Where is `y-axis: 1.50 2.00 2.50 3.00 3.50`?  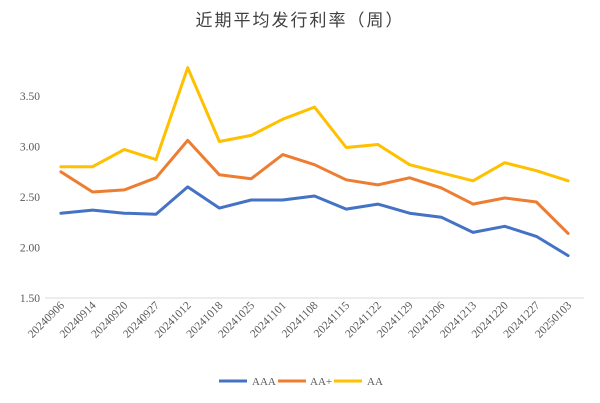
y-axis: 1.50 2.00 2.50 3.00 3.50 is located at coordinates (30, 198).